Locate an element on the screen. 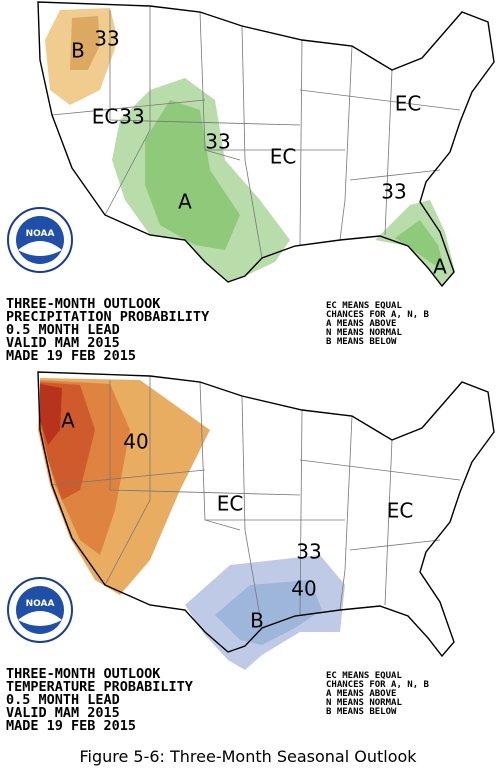 Image resolution: width=496 pixels, height=771 pixels. caption: Figure 5-6: Three-Month Seasonal Outlook is located at coordinates (248, 756).